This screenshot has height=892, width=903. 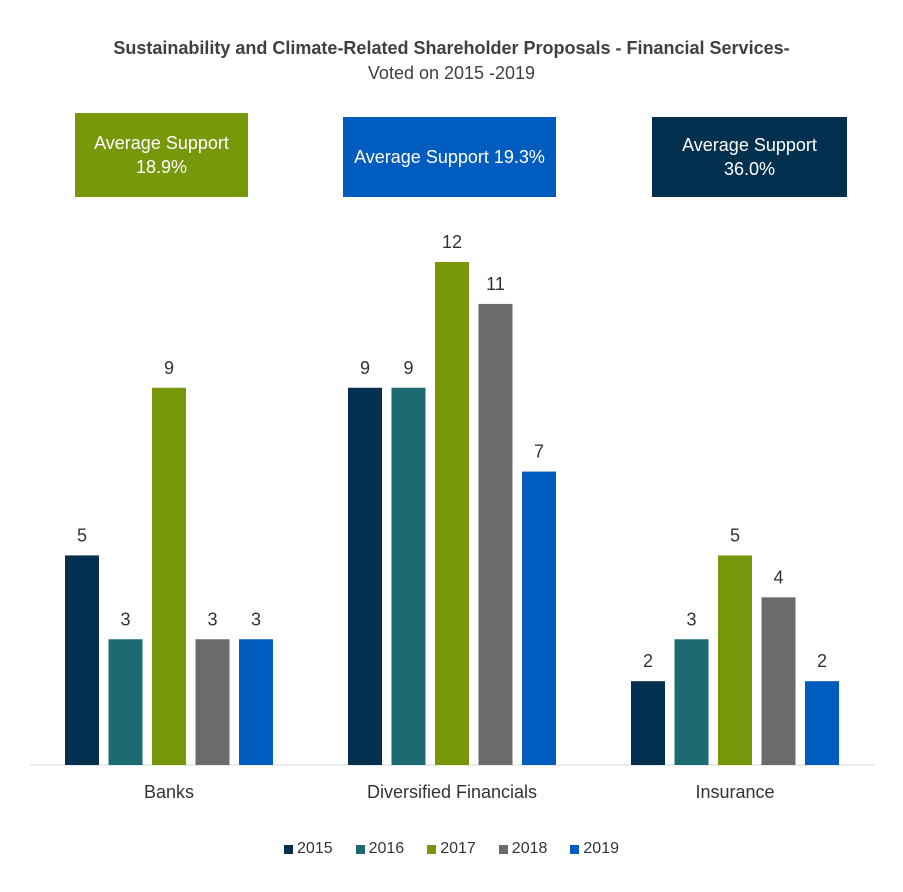 What do you see at coordinates (778, 577) in the screenshot?
I see `data-label: 4` at bounding box center [778, 577].